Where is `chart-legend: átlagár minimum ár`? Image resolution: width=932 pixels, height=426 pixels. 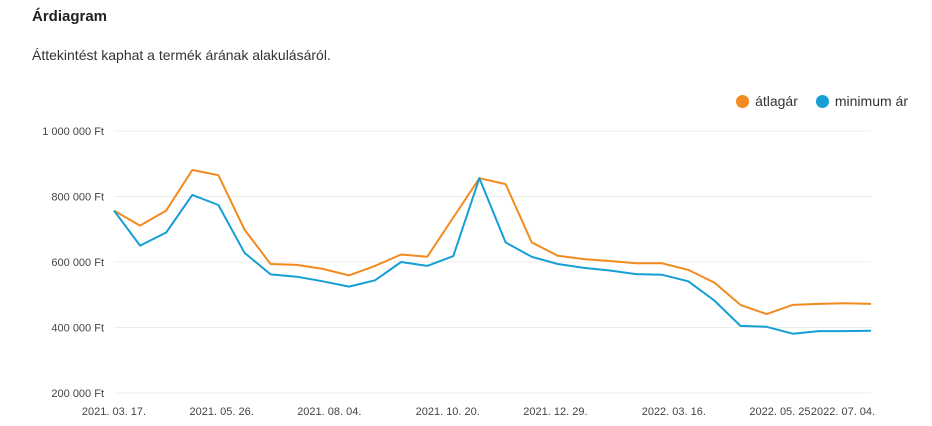 chart-legend: átlagár minimum ár is located at coordinates (813, 101).